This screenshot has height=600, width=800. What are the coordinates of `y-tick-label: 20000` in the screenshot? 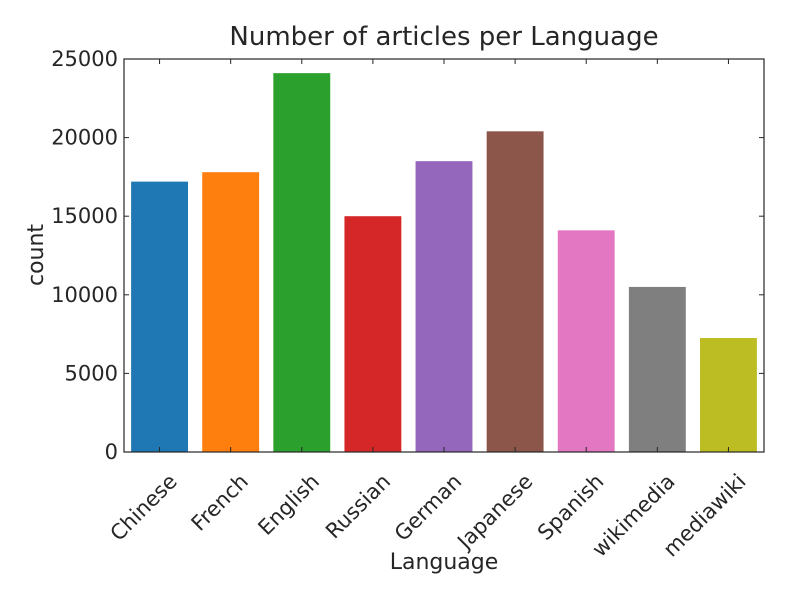 It's located at (84, 138).